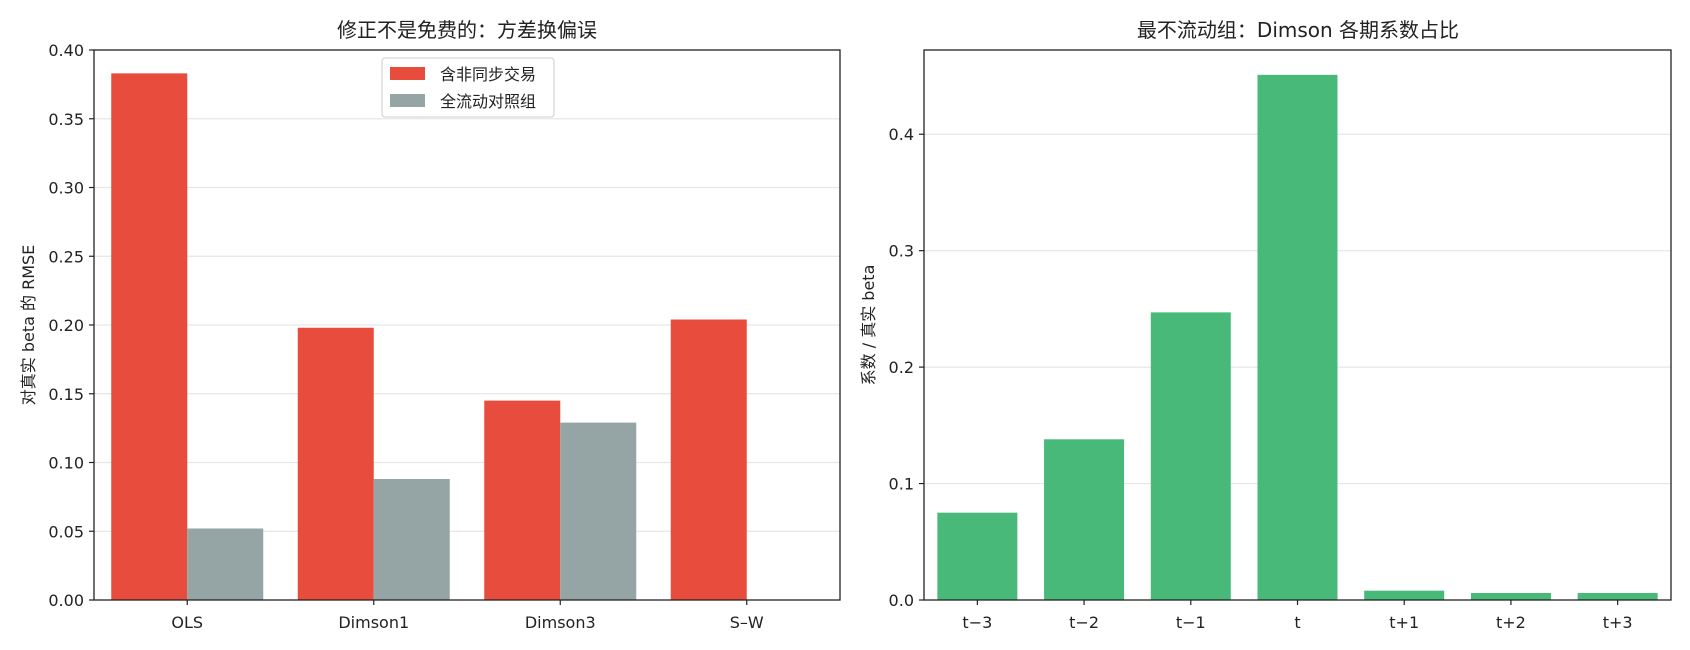 The height and width of the screenshot is (650, 1690). What do you see at coordinates (187, 622) in the screenshot?
I see `x-tick-label: OLS` at bounding box center [187, 622].